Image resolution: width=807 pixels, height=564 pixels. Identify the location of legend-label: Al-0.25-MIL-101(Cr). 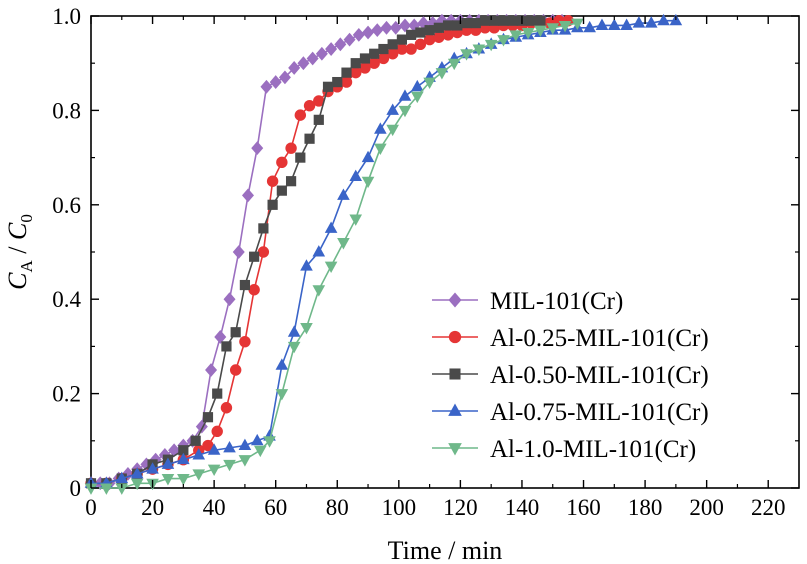
(599, 338).